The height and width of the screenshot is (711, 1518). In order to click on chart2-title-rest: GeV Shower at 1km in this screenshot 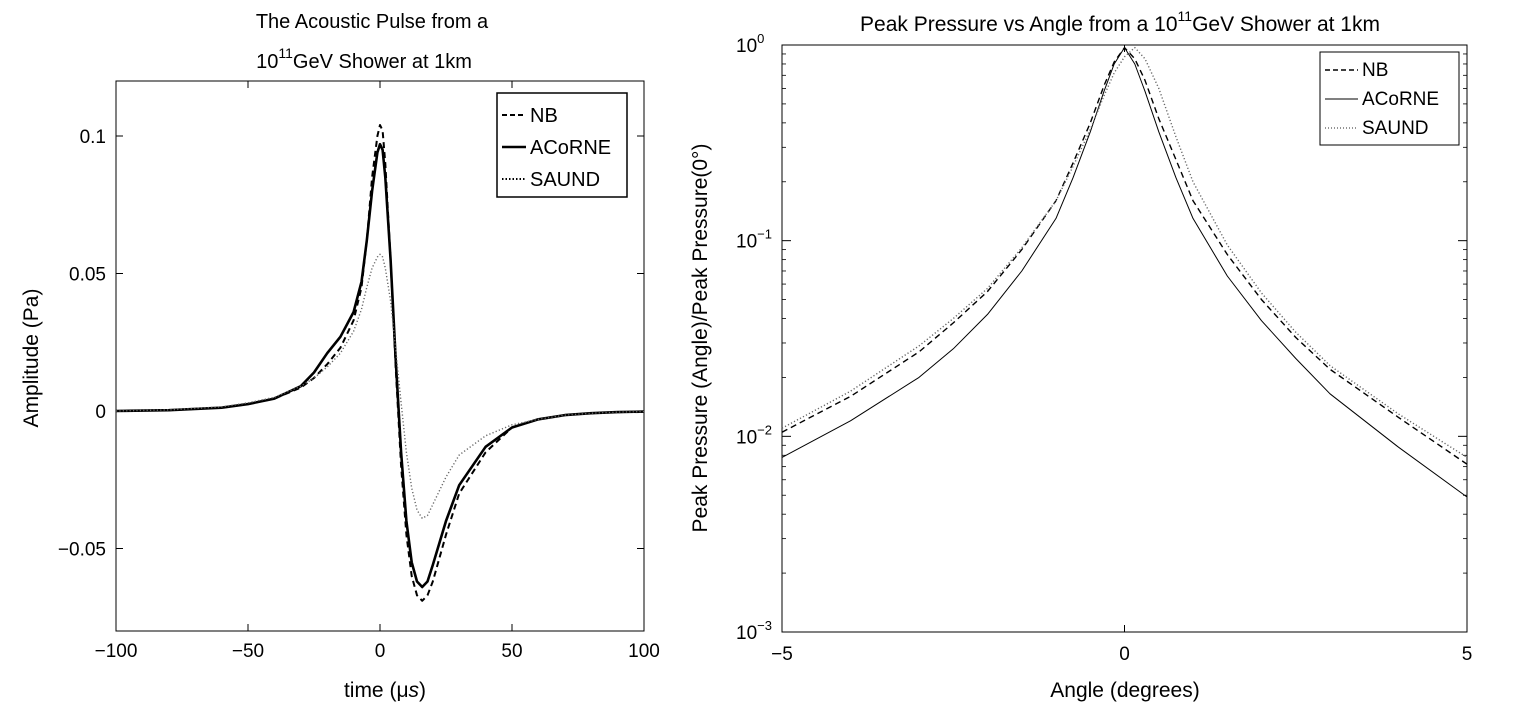, I will do `click(1286, 24)`.